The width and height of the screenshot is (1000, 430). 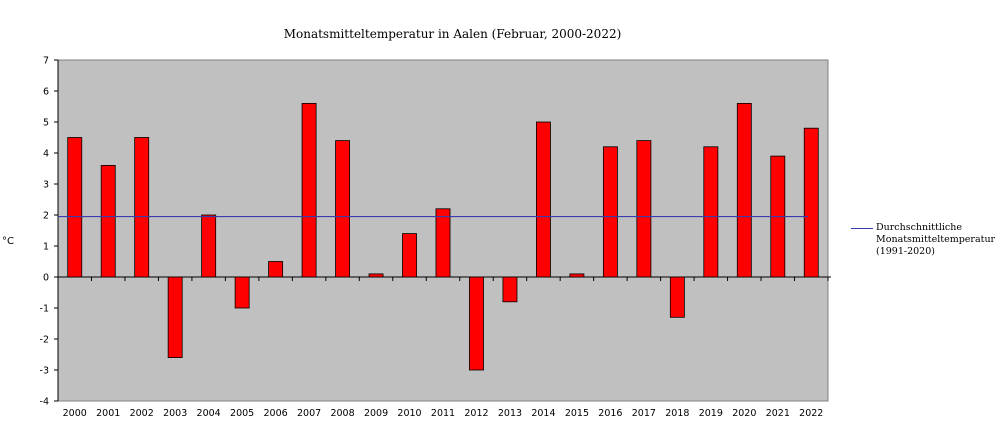 I want to click on x-tick-label-2011: 2011, so click(x=443, y=413).